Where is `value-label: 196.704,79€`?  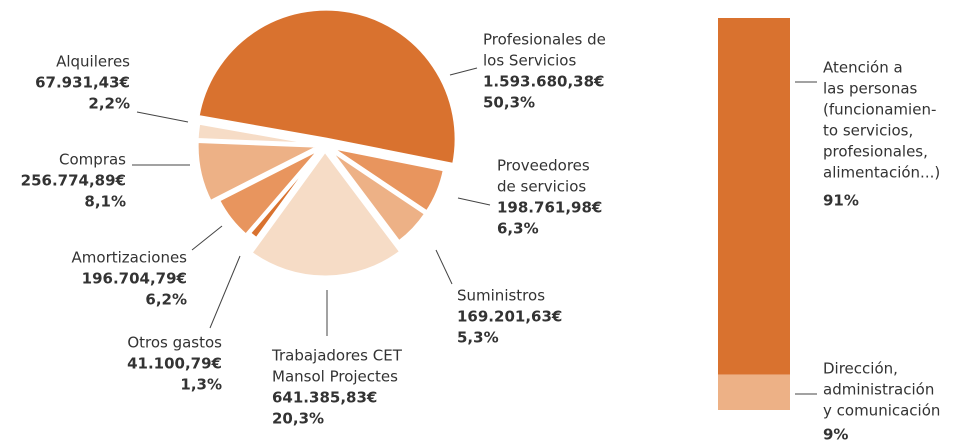
value-label: 196.704,79€ is located at coordinates (134, 279).